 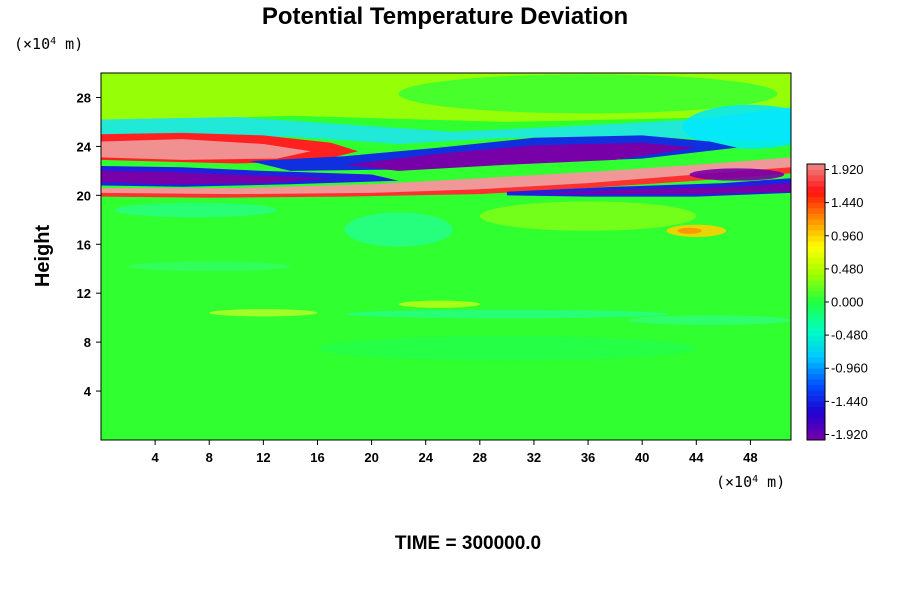 What do you see at coordinates (520, 156) in the screenshot?
I see `cold-band-purple` at bounding box center [520, 156].